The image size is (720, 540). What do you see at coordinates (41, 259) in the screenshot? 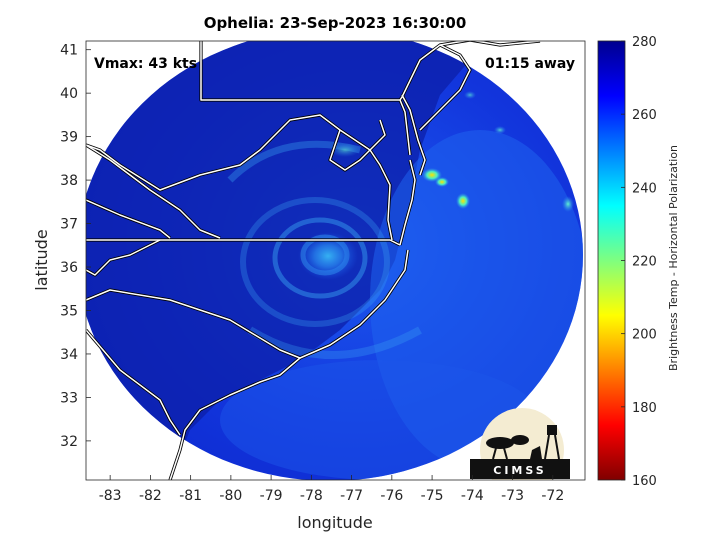
I see `y-axis-label: latitude` at bounding box center [41, 259].